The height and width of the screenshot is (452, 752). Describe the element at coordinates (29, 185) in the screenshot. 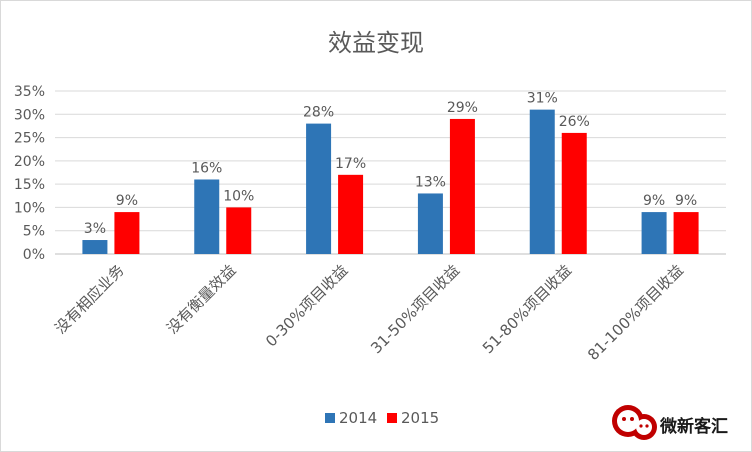

I see `y-tick-label: 15%` at that location.